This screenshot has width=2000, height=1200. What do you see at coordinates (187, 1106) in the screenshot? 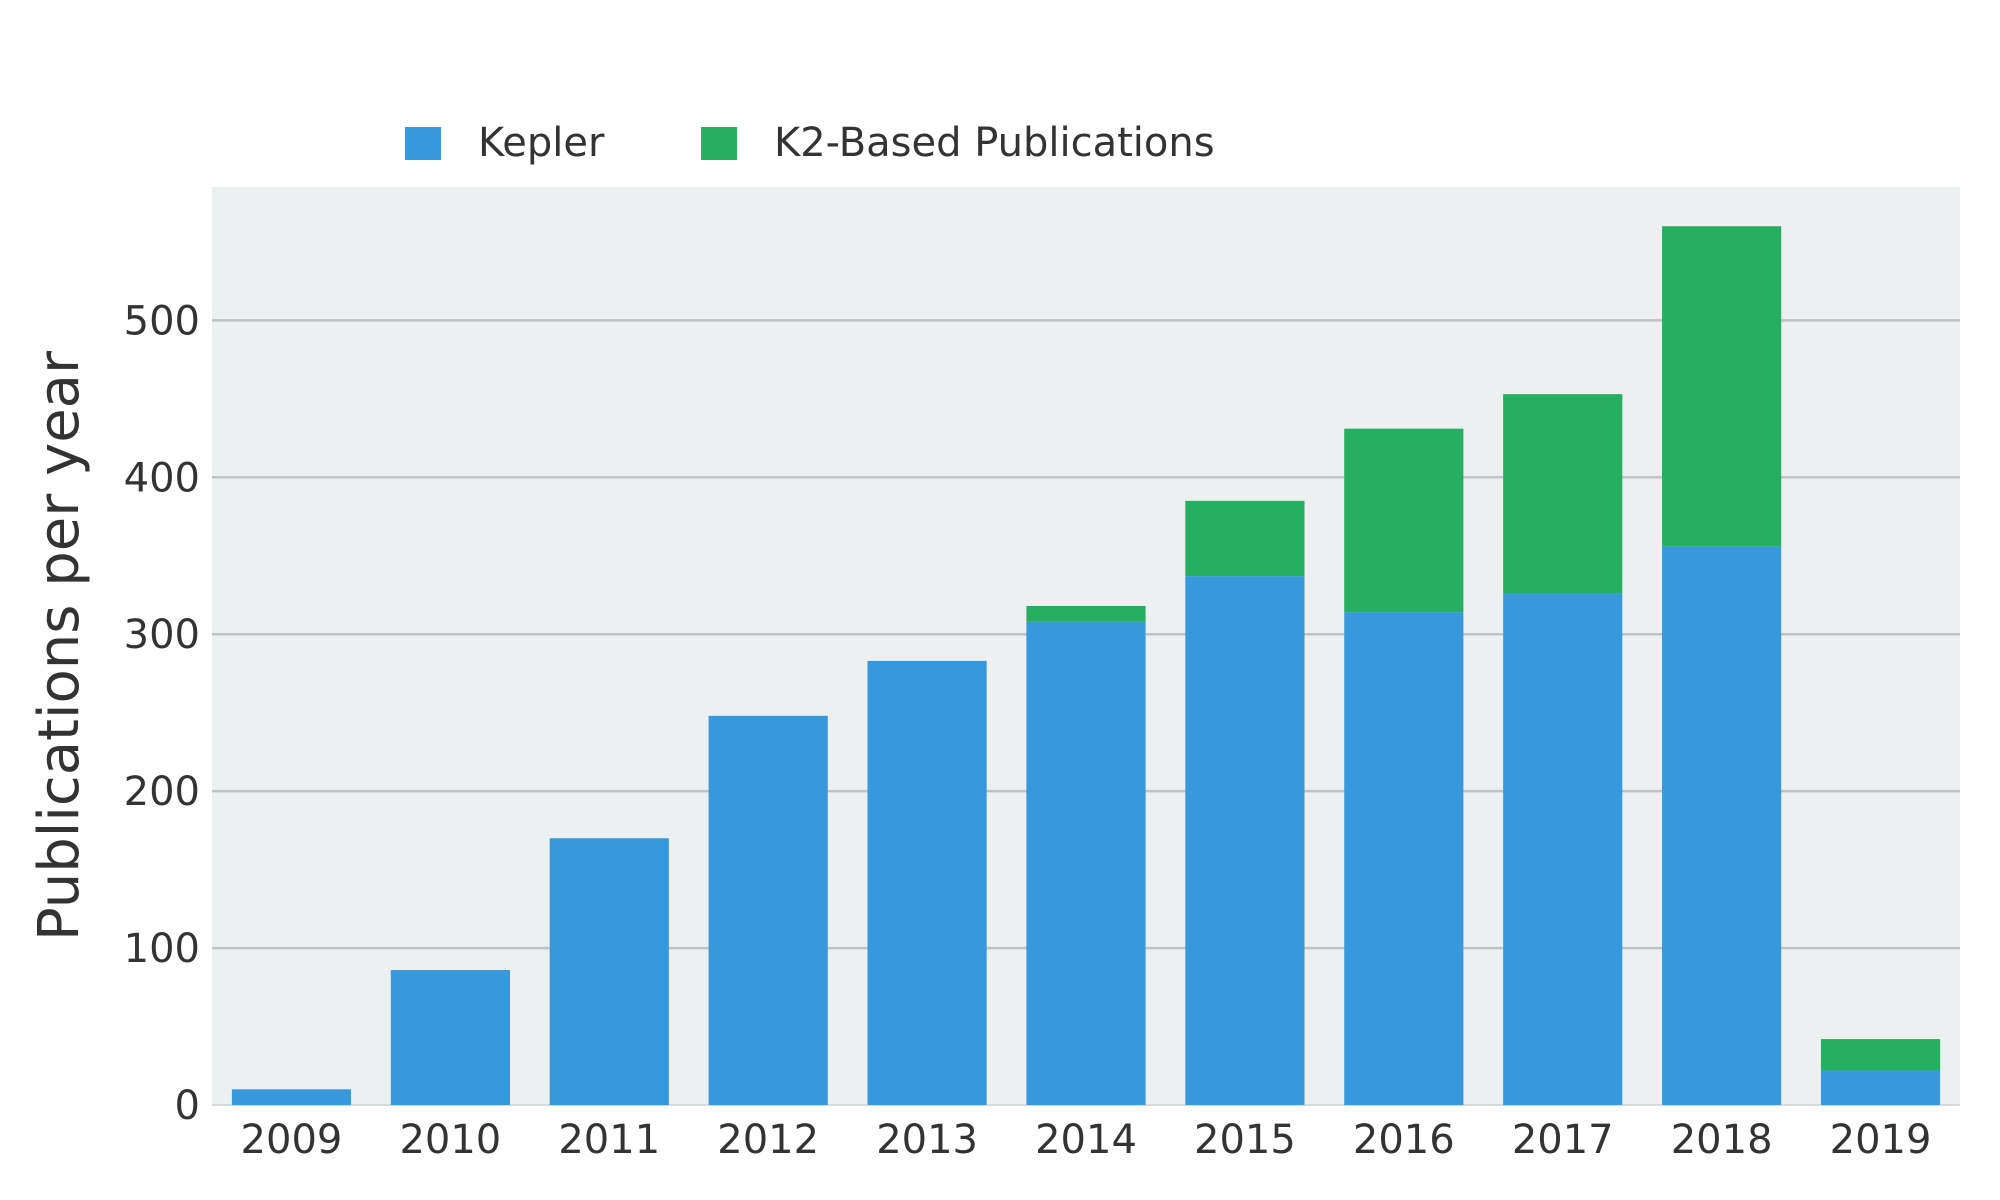
I see `y-tick-label: 0` at bounding box center [187, 1106].